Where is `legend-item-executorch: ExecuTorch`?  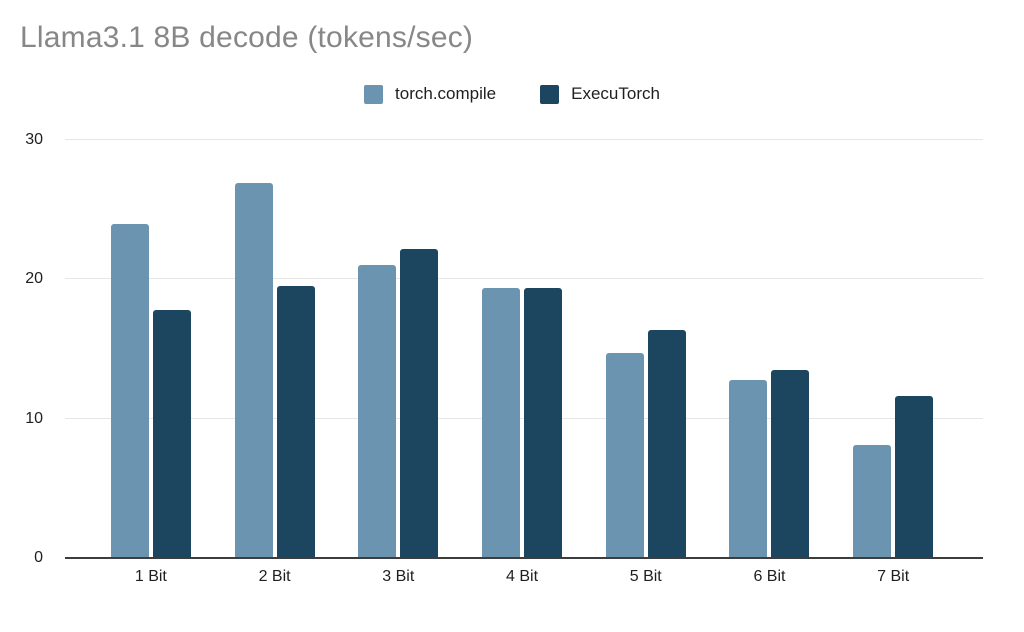 legend-item-executorch: ExecuTorch is located at coordinates (600, 94).